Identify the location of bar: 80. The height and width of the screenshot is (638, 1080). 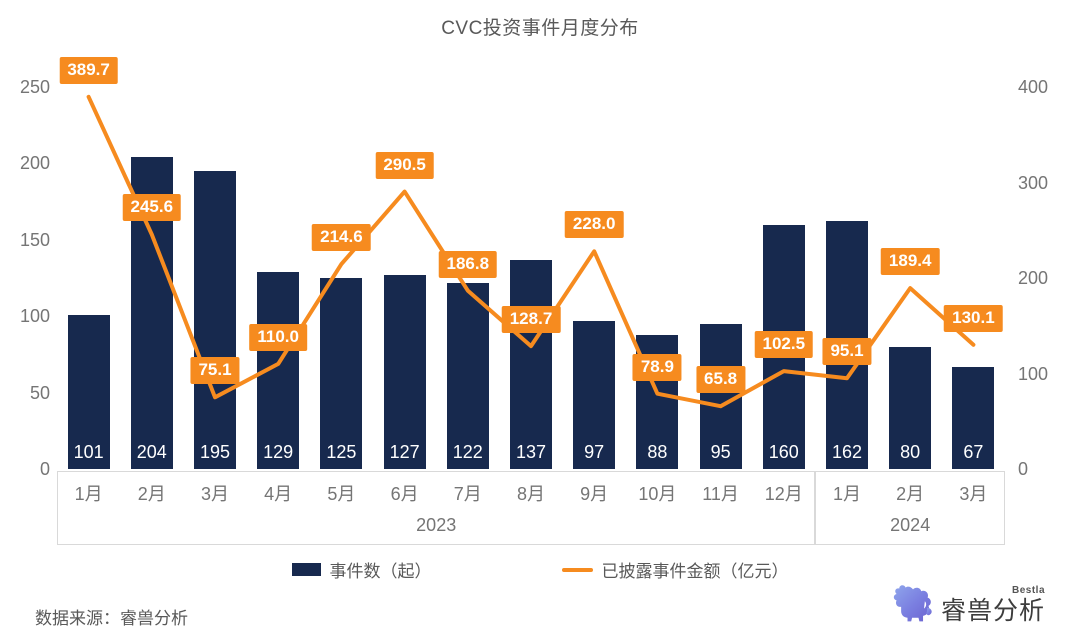
(910, 407).